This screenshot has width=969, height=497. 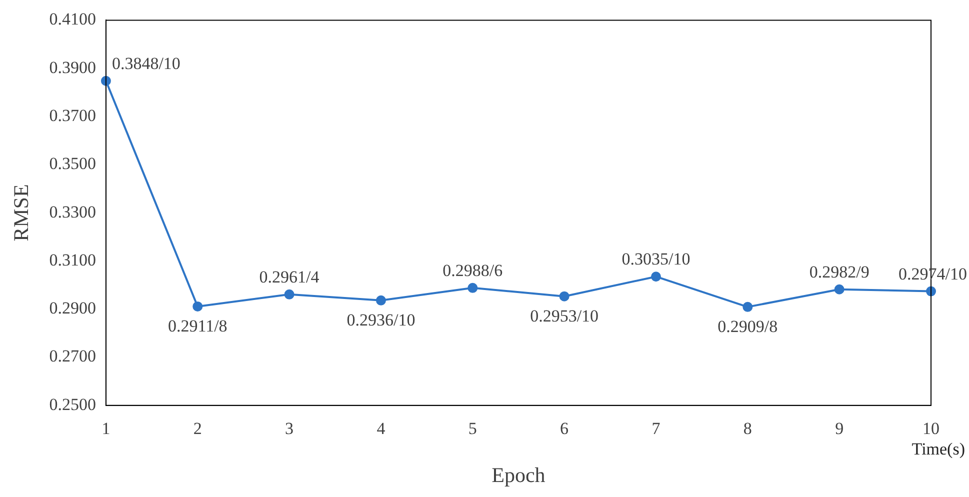 What do you see at coordinates (289, 276) in the screenshot?
I see `annotation: 0.2961/4` at bounding box center [289, 276].